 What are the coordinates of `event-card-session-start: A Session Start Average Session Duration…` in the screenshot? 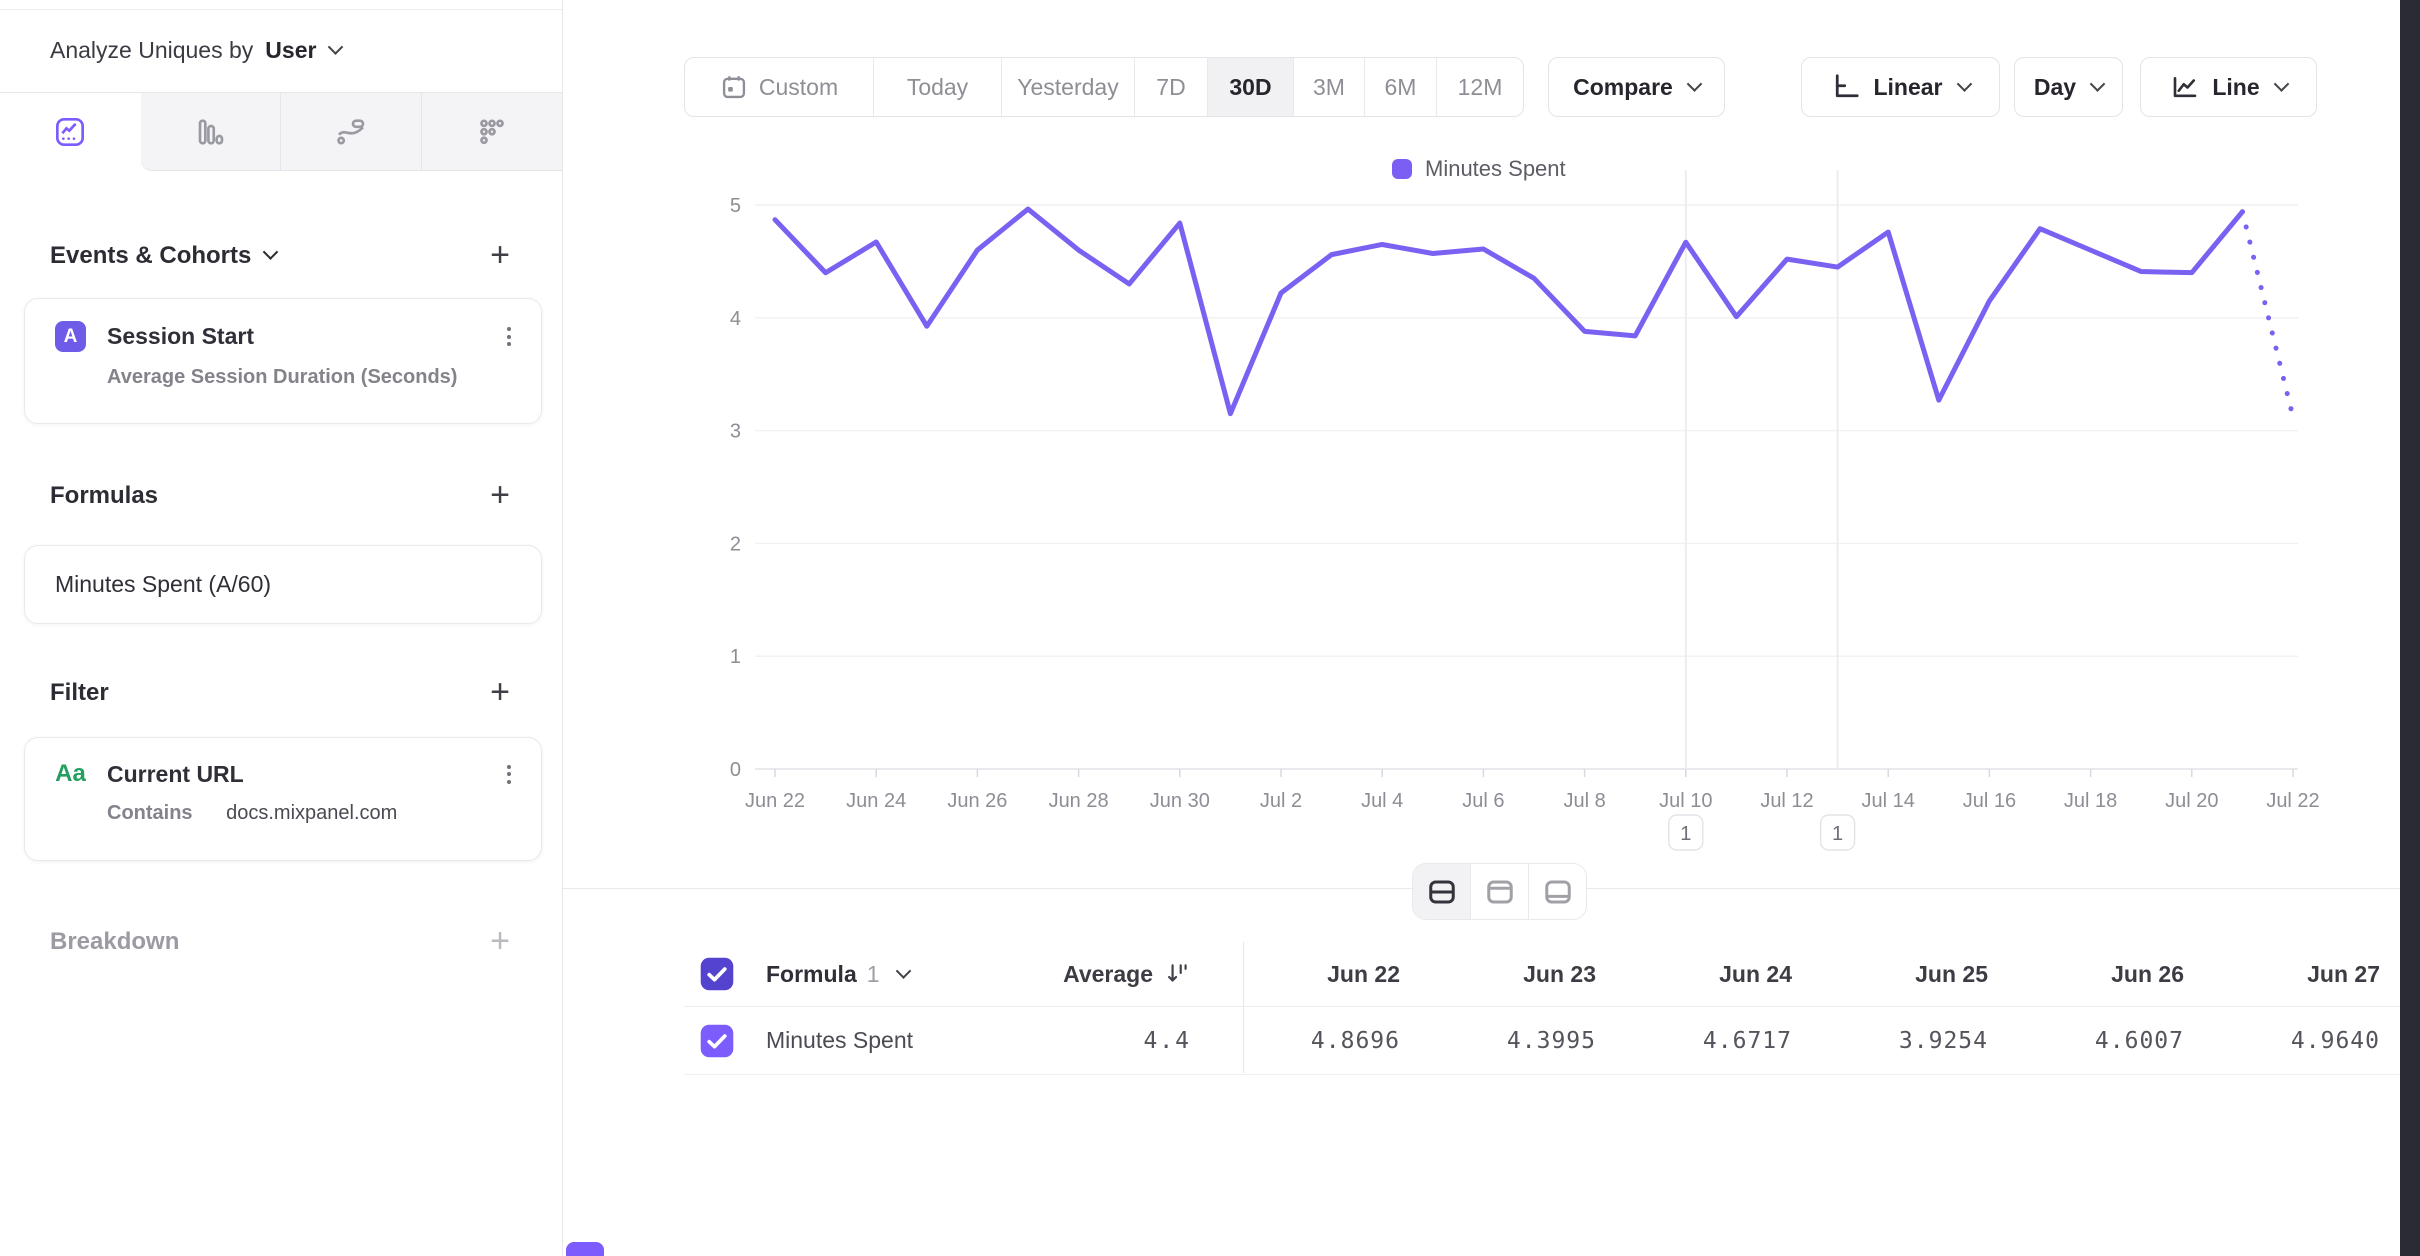 It's located at (283, 361).